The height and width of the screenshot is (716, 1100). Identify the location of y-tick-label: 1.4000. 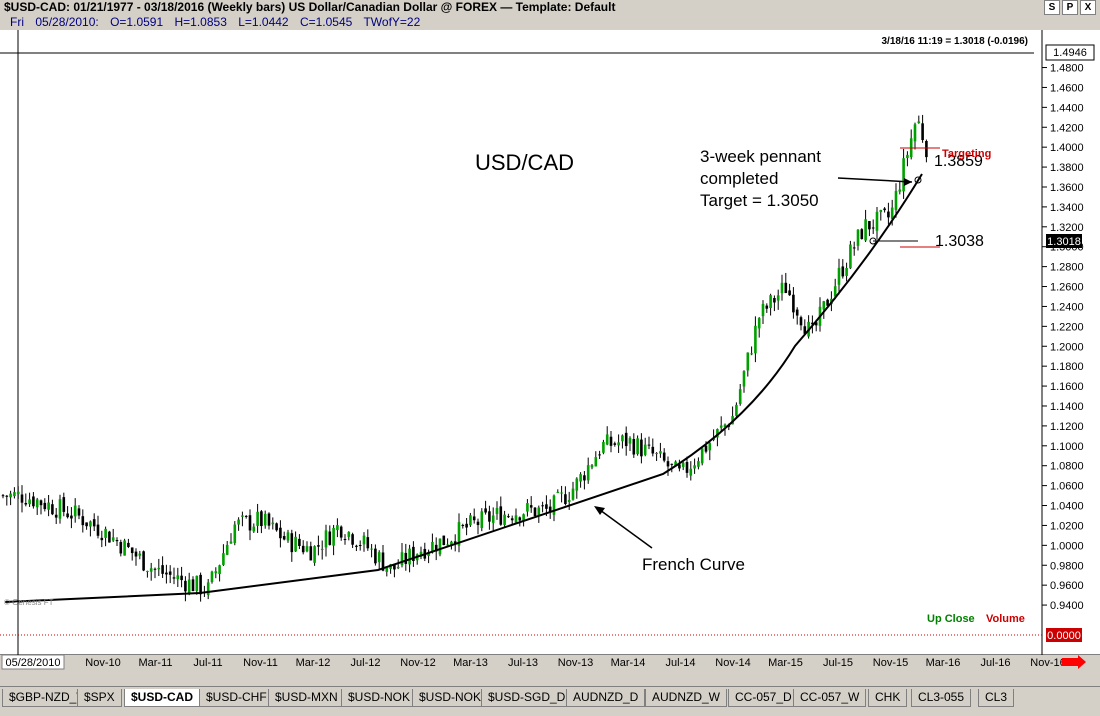
(1067, 148).